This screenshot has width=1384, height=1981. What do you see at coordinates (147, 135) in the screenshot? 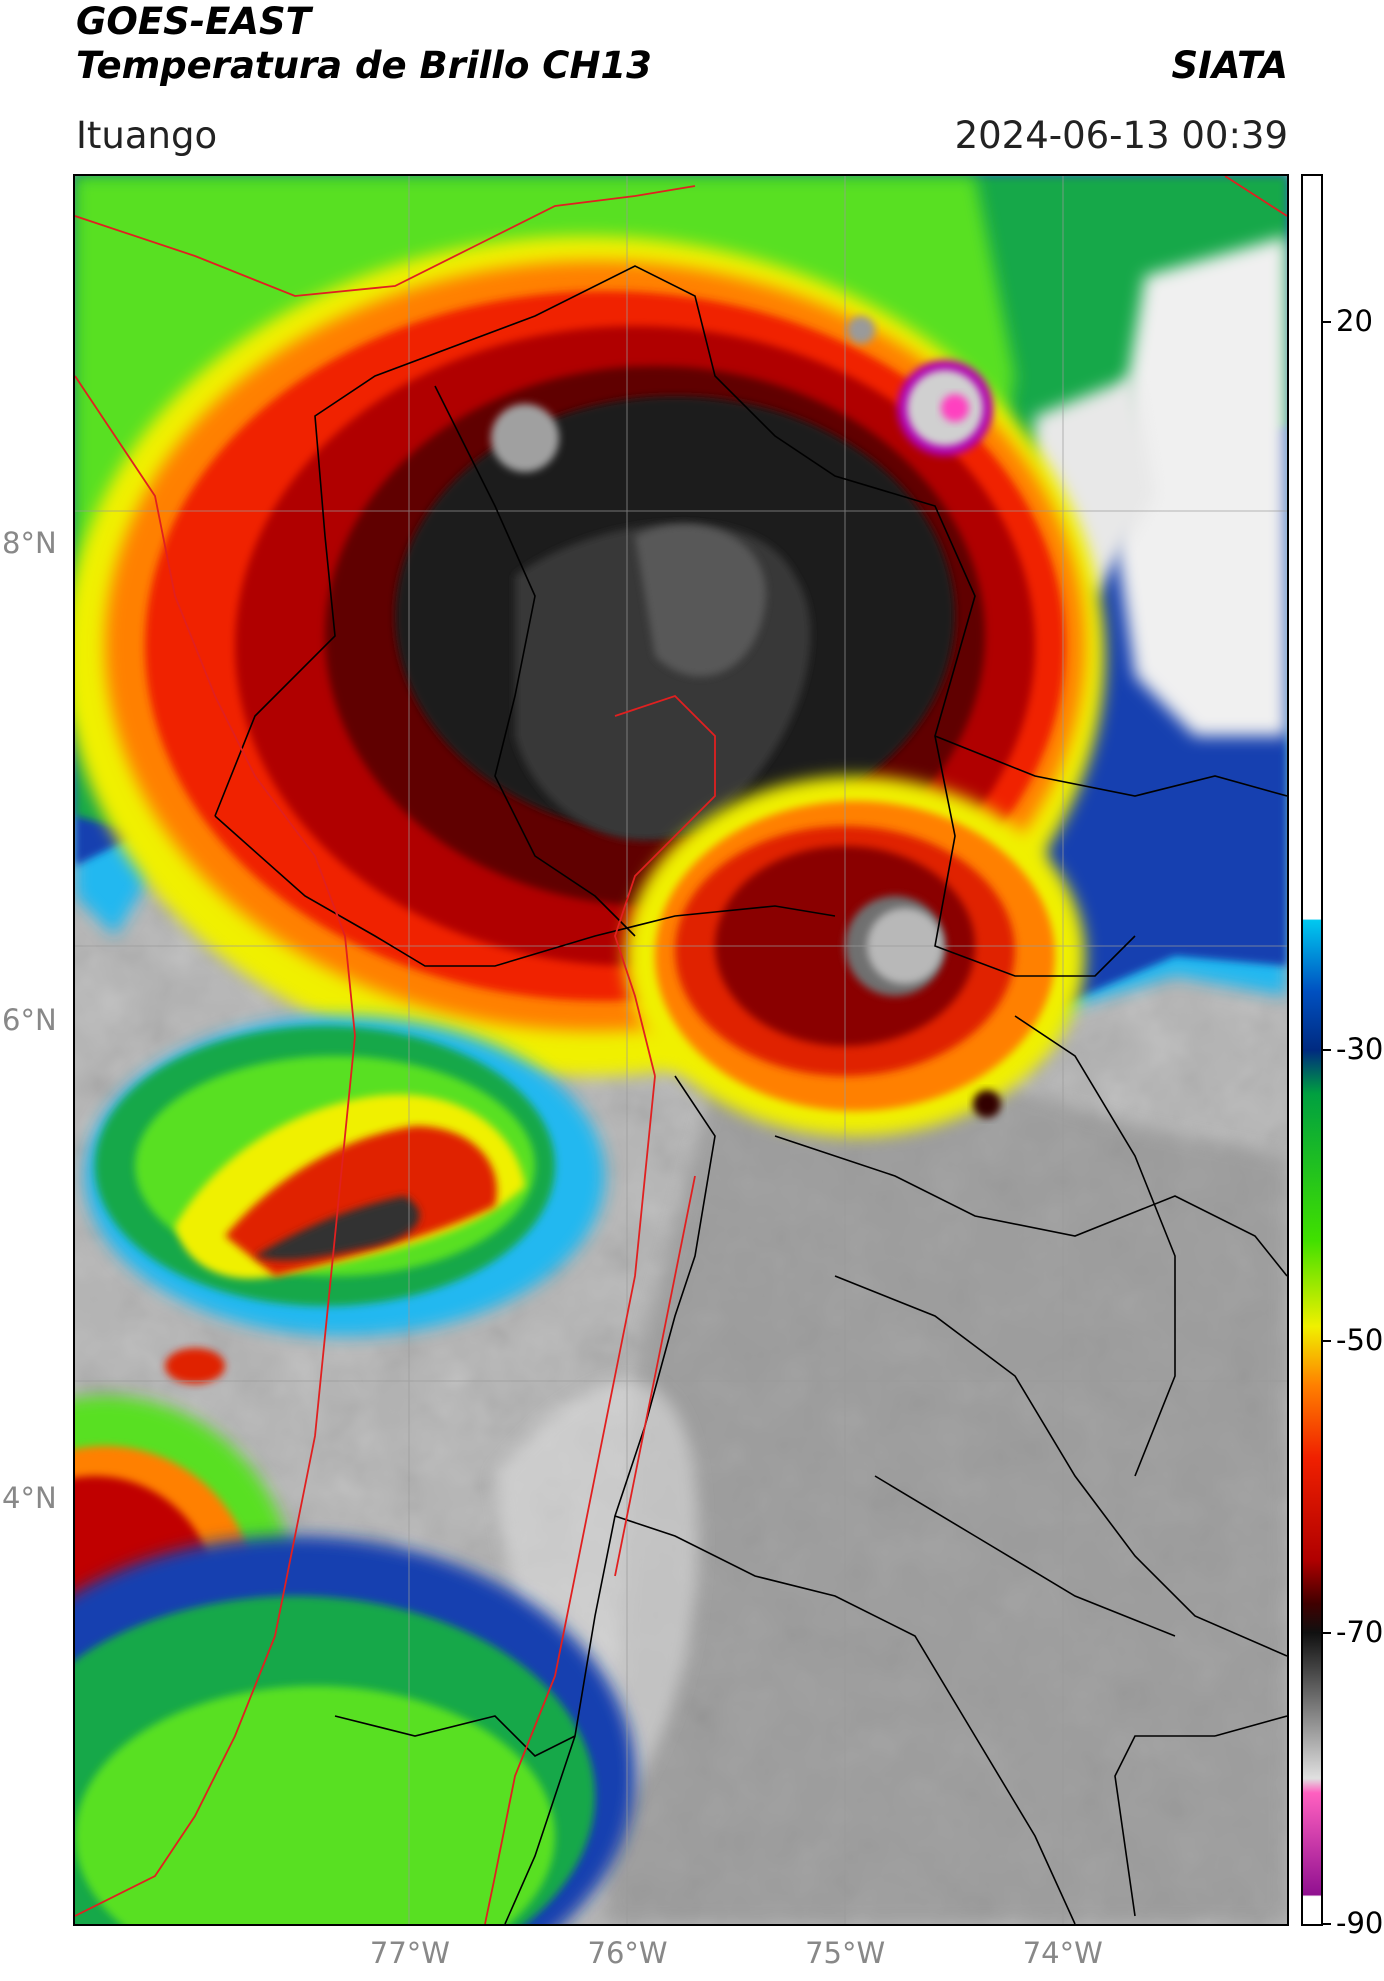
I see `location-label: Ituango` at bounding box center [147, 135].